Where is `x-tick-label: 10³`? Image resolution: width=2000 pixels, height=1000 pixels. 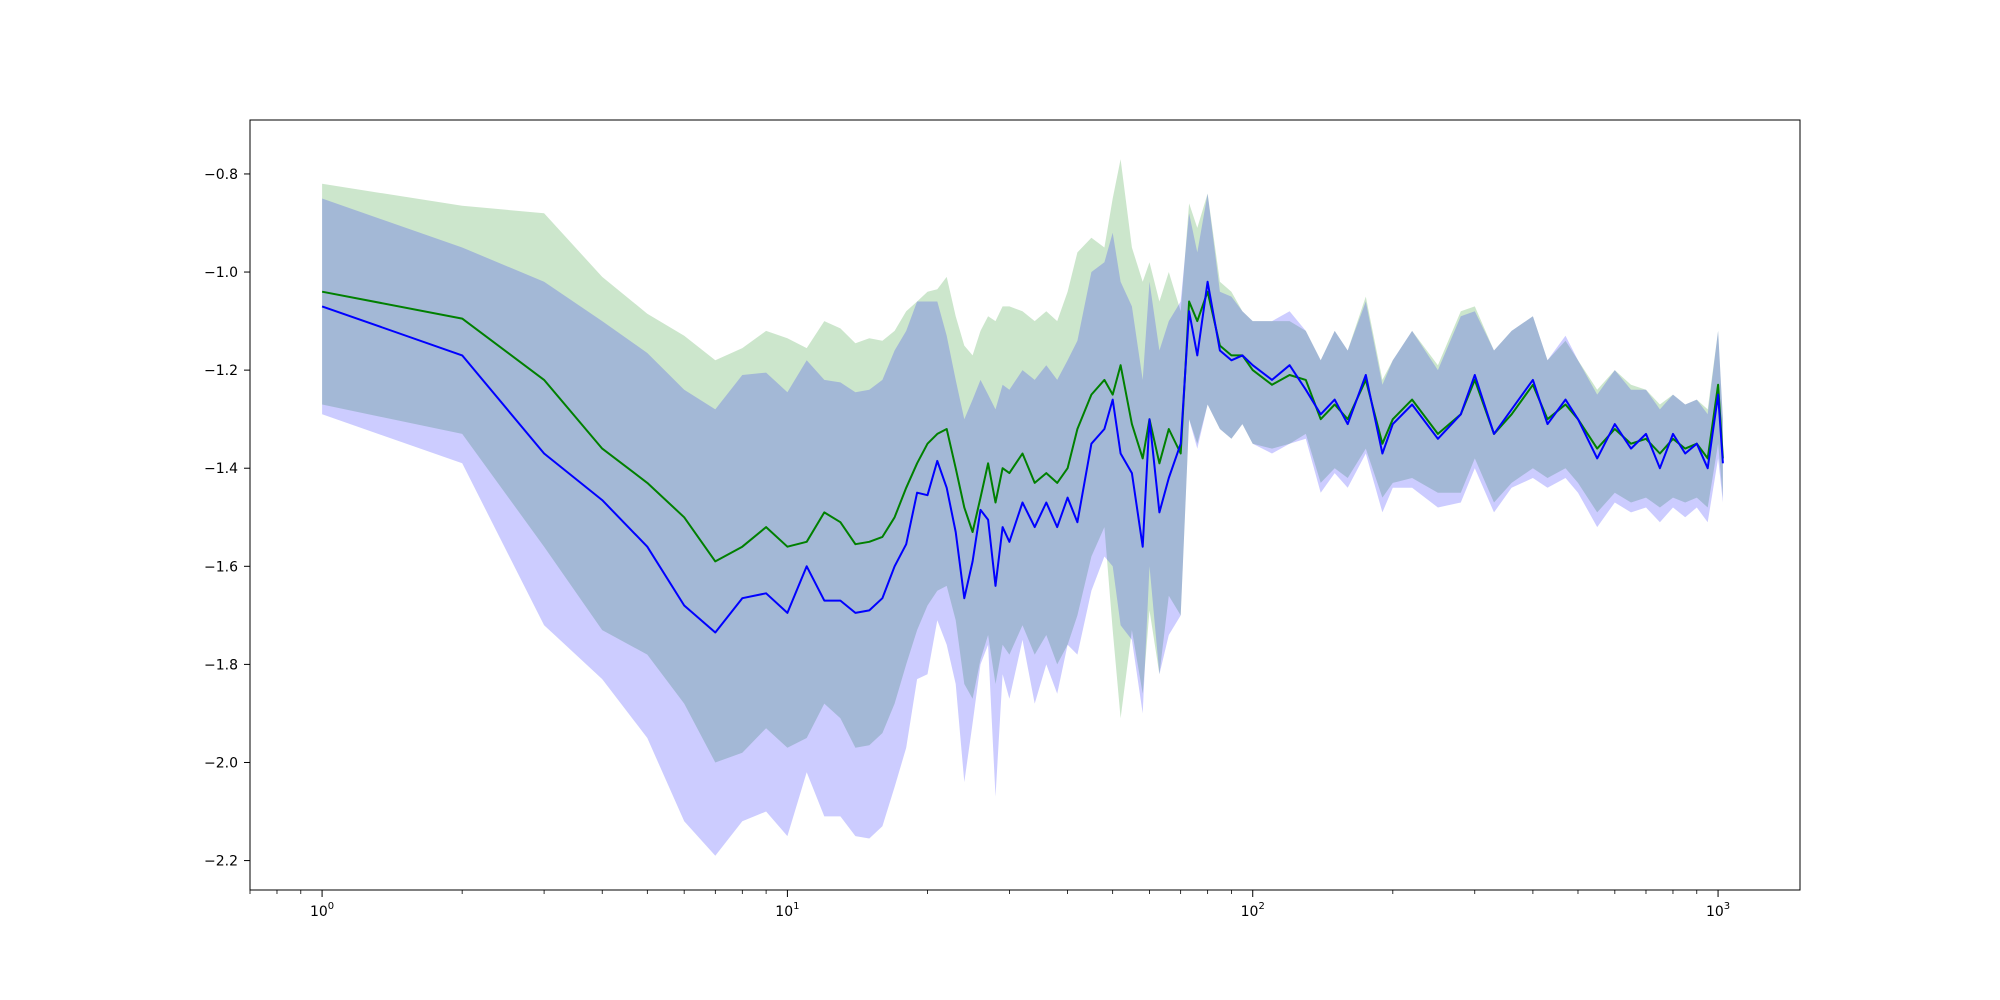
x-tick-label: 10³ is located at coordinates (1718, 910).